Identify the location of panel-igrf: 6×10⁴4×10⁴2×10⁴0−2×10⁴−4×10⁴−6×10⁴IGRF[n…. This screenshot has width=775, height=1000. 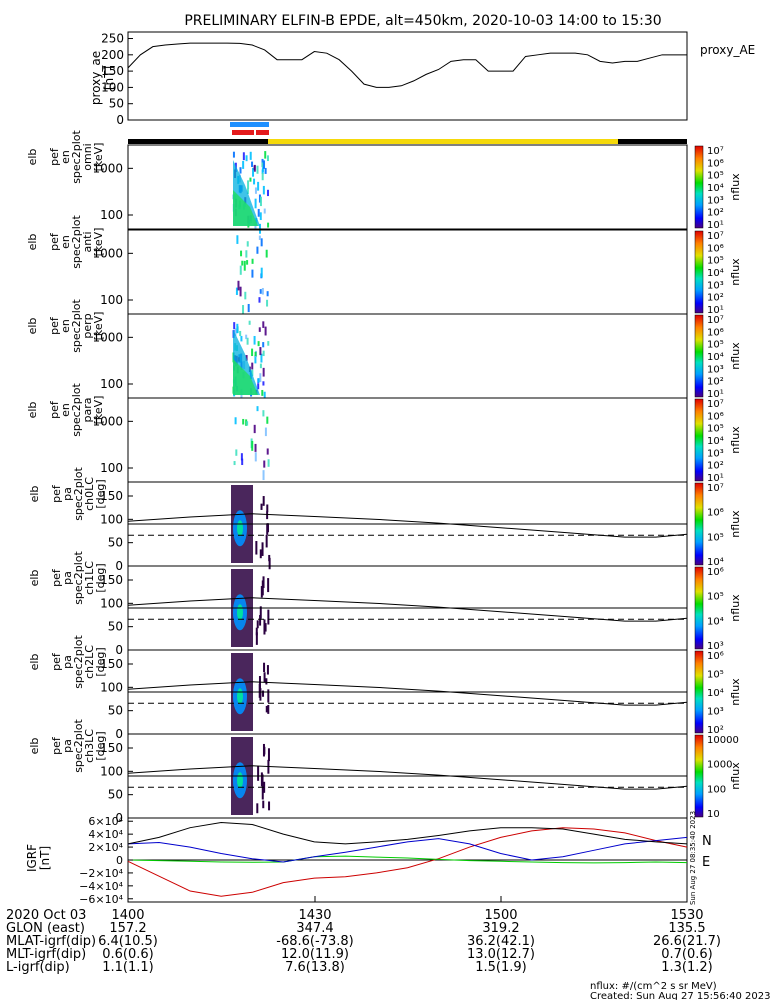
(368, 858).